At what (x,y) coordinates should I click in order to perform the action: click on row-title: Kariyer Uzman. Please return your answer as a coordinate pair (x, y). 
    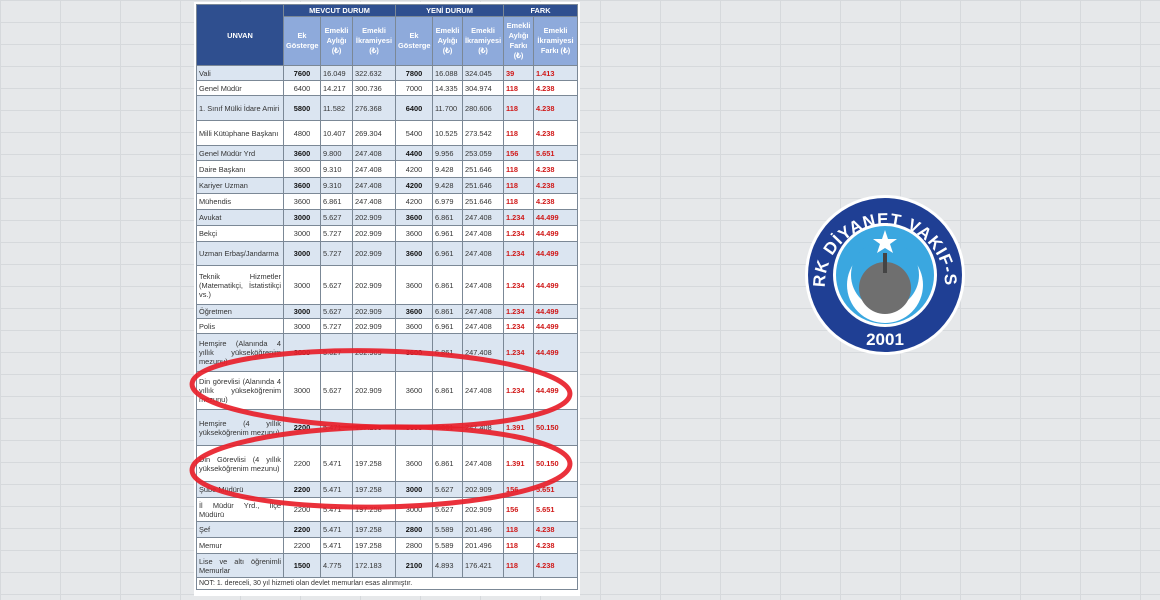
    Looking at the image, I should click on (240, 185).